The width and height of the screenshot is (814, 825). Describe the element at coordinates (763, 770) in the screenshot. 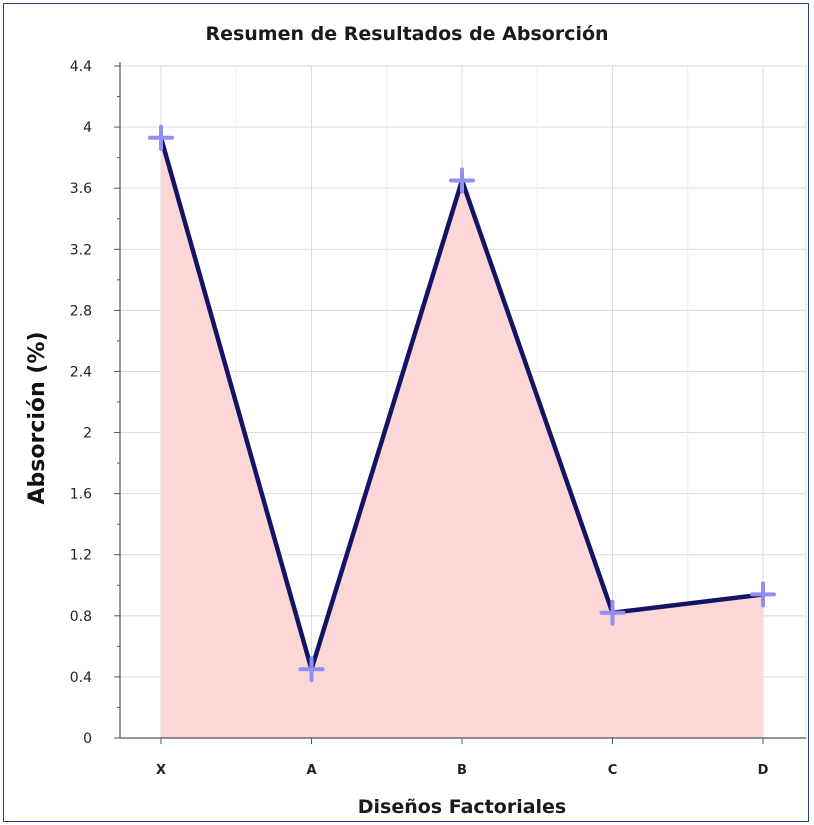

I see `x-tick-label: D` at that location.